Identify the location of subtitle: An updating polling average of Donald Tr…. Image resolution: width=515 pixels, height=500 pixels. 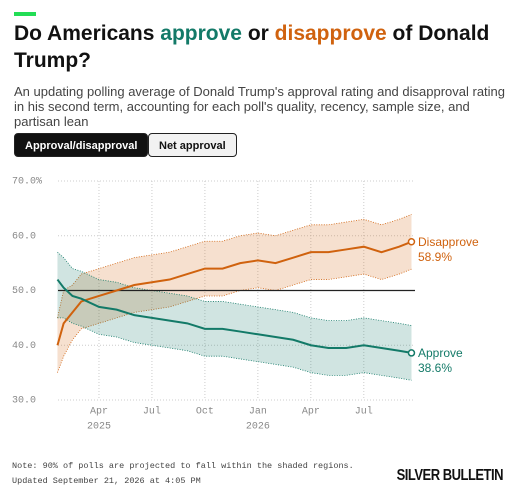
(260, 106).